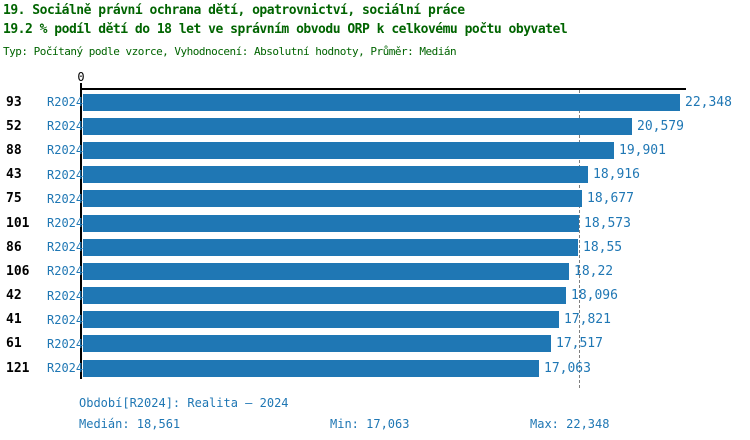 This screenshot has width=750, height=440. I want to click on bar-track: 18,677, so click(416, 199).